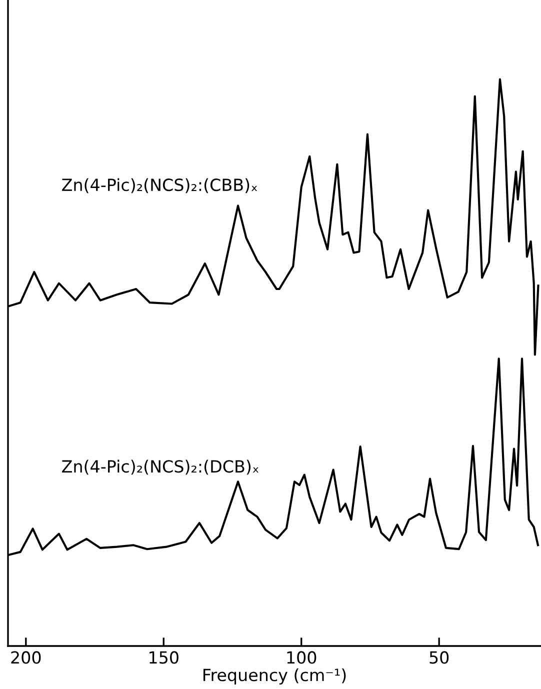 The height and width of the screenshot is (689, 541). Describe the element at coordinates (26, 657) in the screenshot. I see `x-tick-label: 200` at that location.